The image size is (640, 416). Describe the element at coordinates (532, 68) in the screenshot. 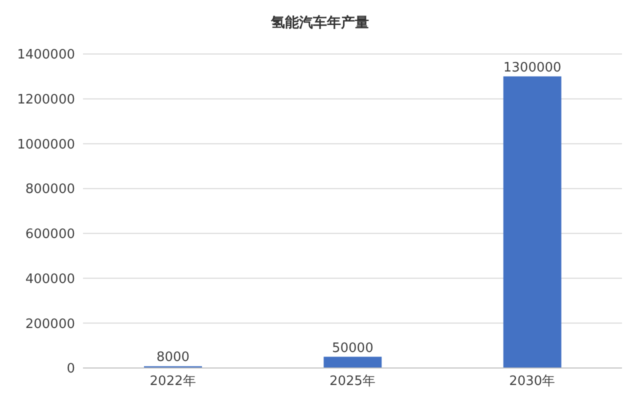

I see `data-label: 1300000` at that location.